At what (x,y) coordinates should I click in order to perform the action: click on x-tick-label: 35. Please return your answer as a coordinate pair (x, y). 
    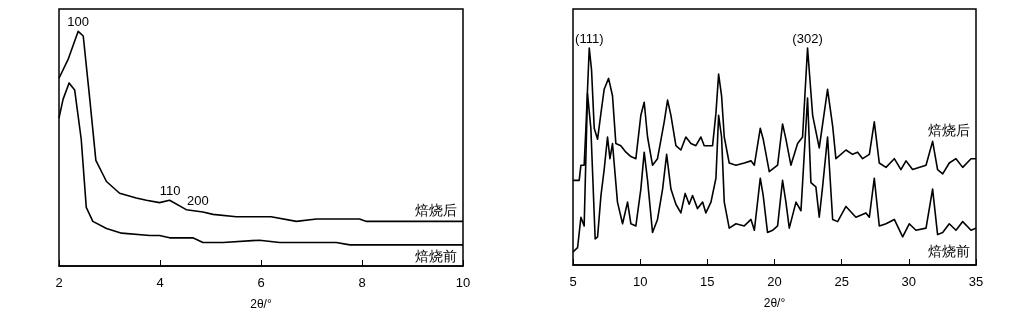
    Looking at the image, I should click on (976, 281).